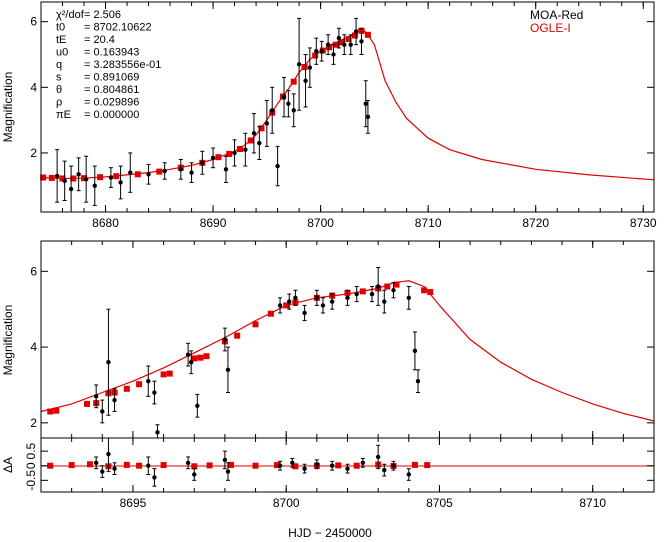  What do you see at coordinates (70, 15) in the screenshot?
I see `param-key: χ²/dof` at bounding box center [70, 15].